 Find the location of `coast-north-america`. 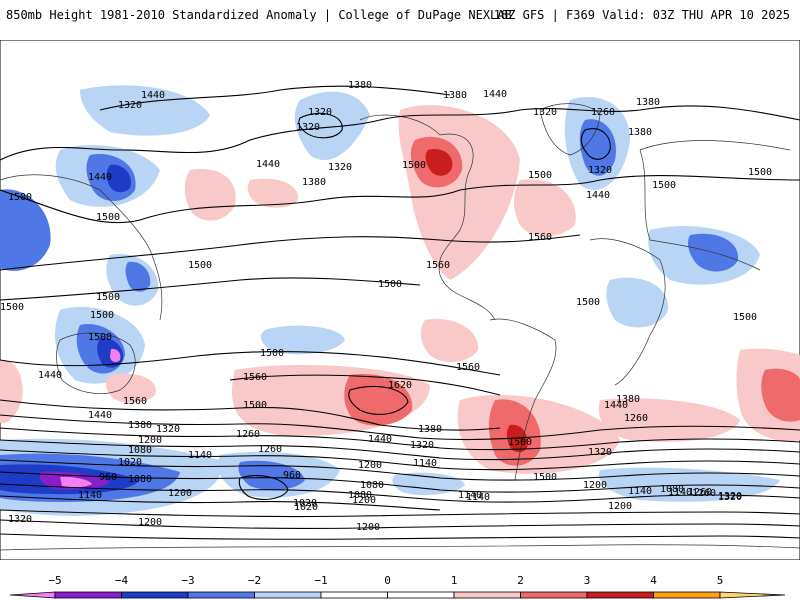

coast-north-america is located at coordinates (427, 217).